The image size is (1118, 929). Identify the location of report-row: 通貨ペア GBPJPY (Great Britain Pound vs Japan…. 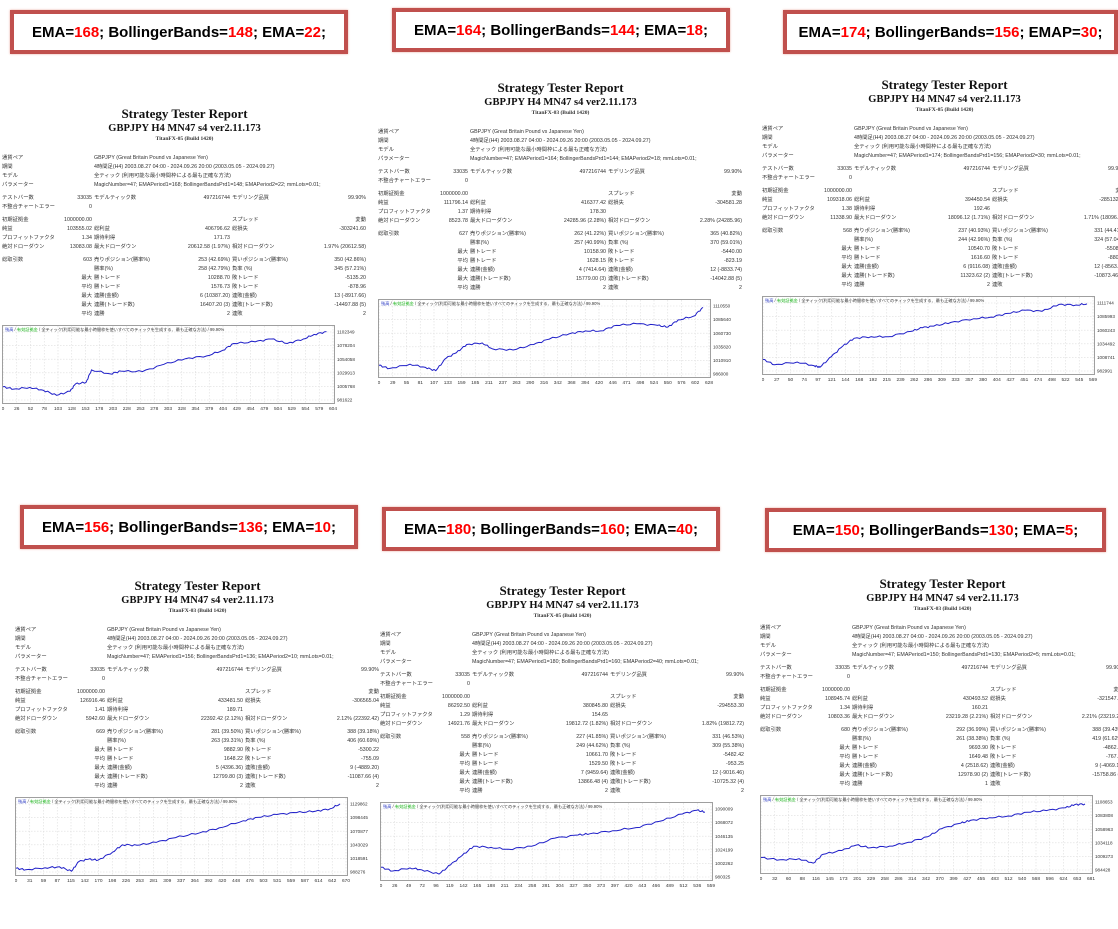
(184, 158).